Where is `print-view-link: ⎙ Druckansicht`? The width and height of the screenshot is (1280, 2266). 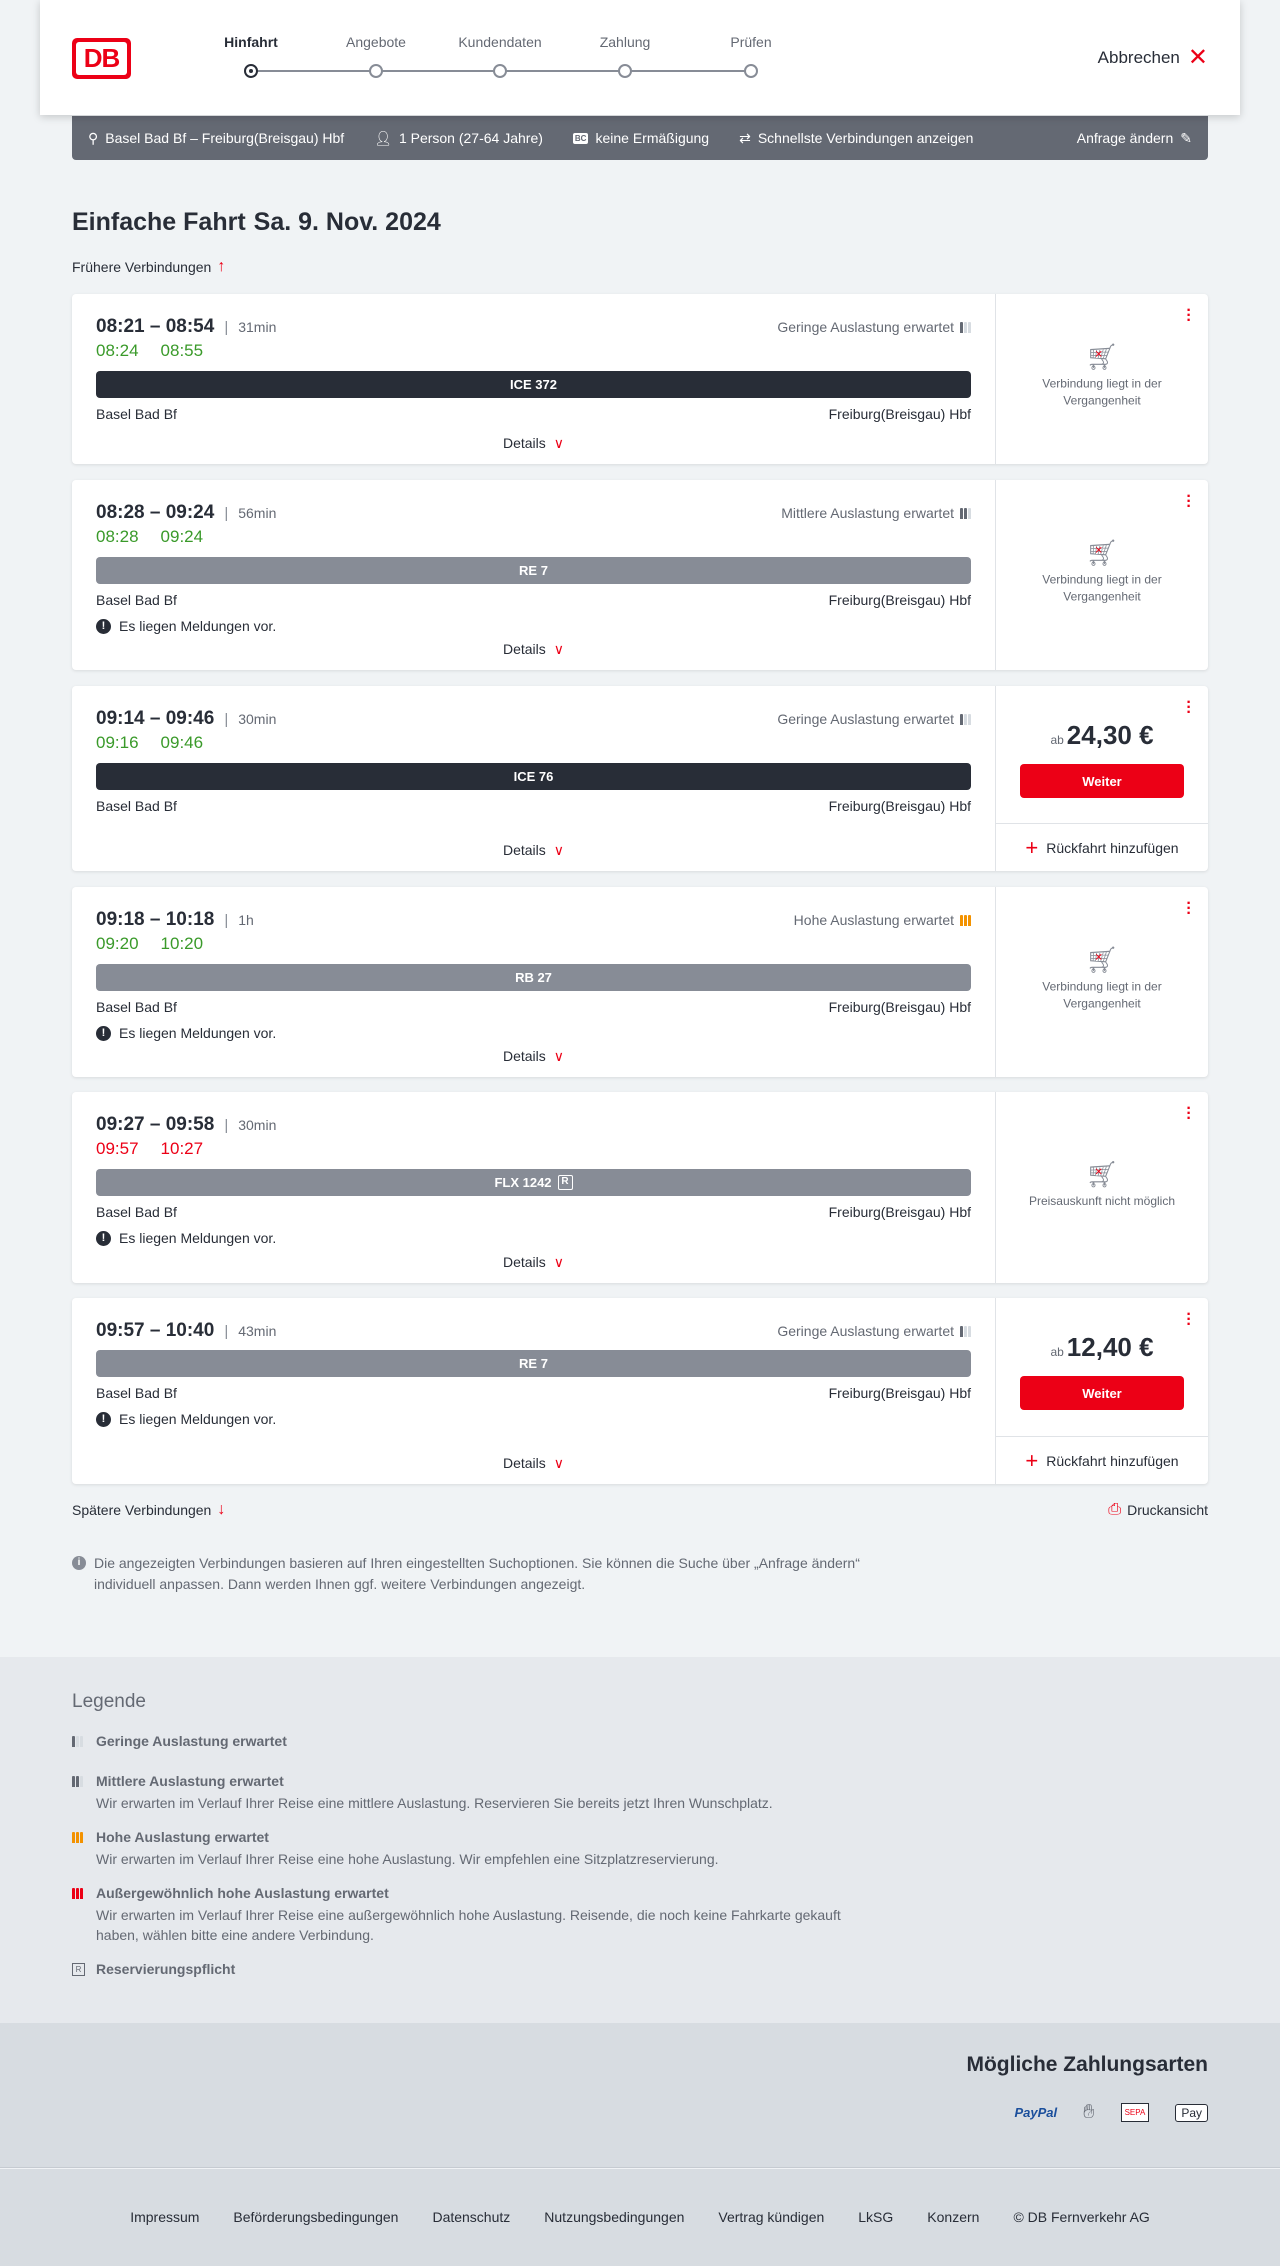 print-view-link: ⎙ Druckansicht is located at coordinates (1158, 1509).